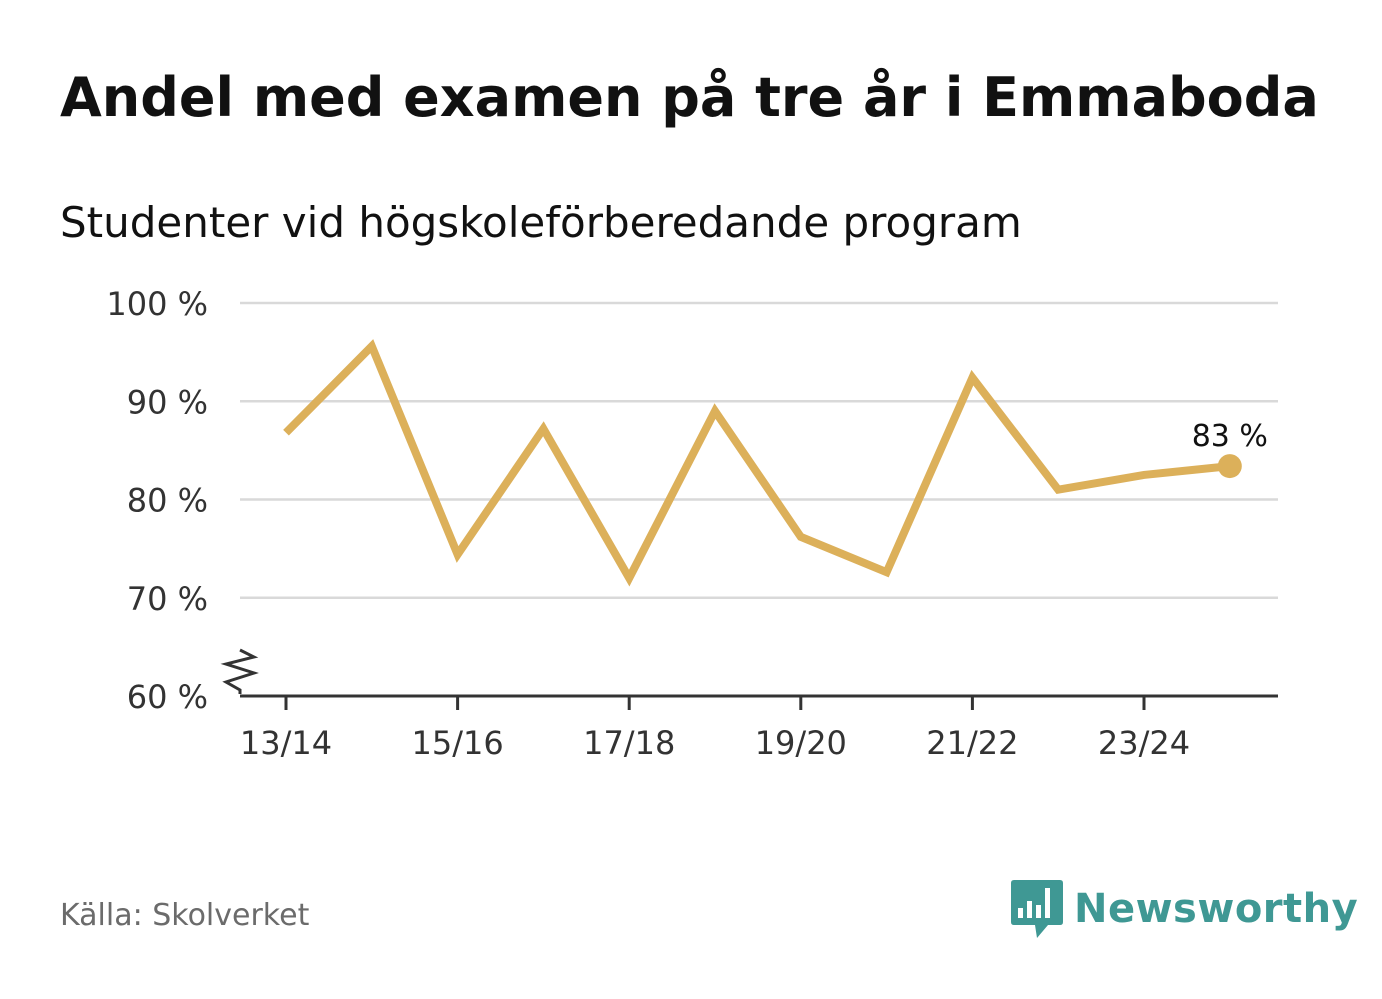 Image resolution: width=1382 pixels, height=999 pixels. Describe the element at coordinates (1037, 909) in the screenshot. I see `newsworthy-logo-icon` at that location.